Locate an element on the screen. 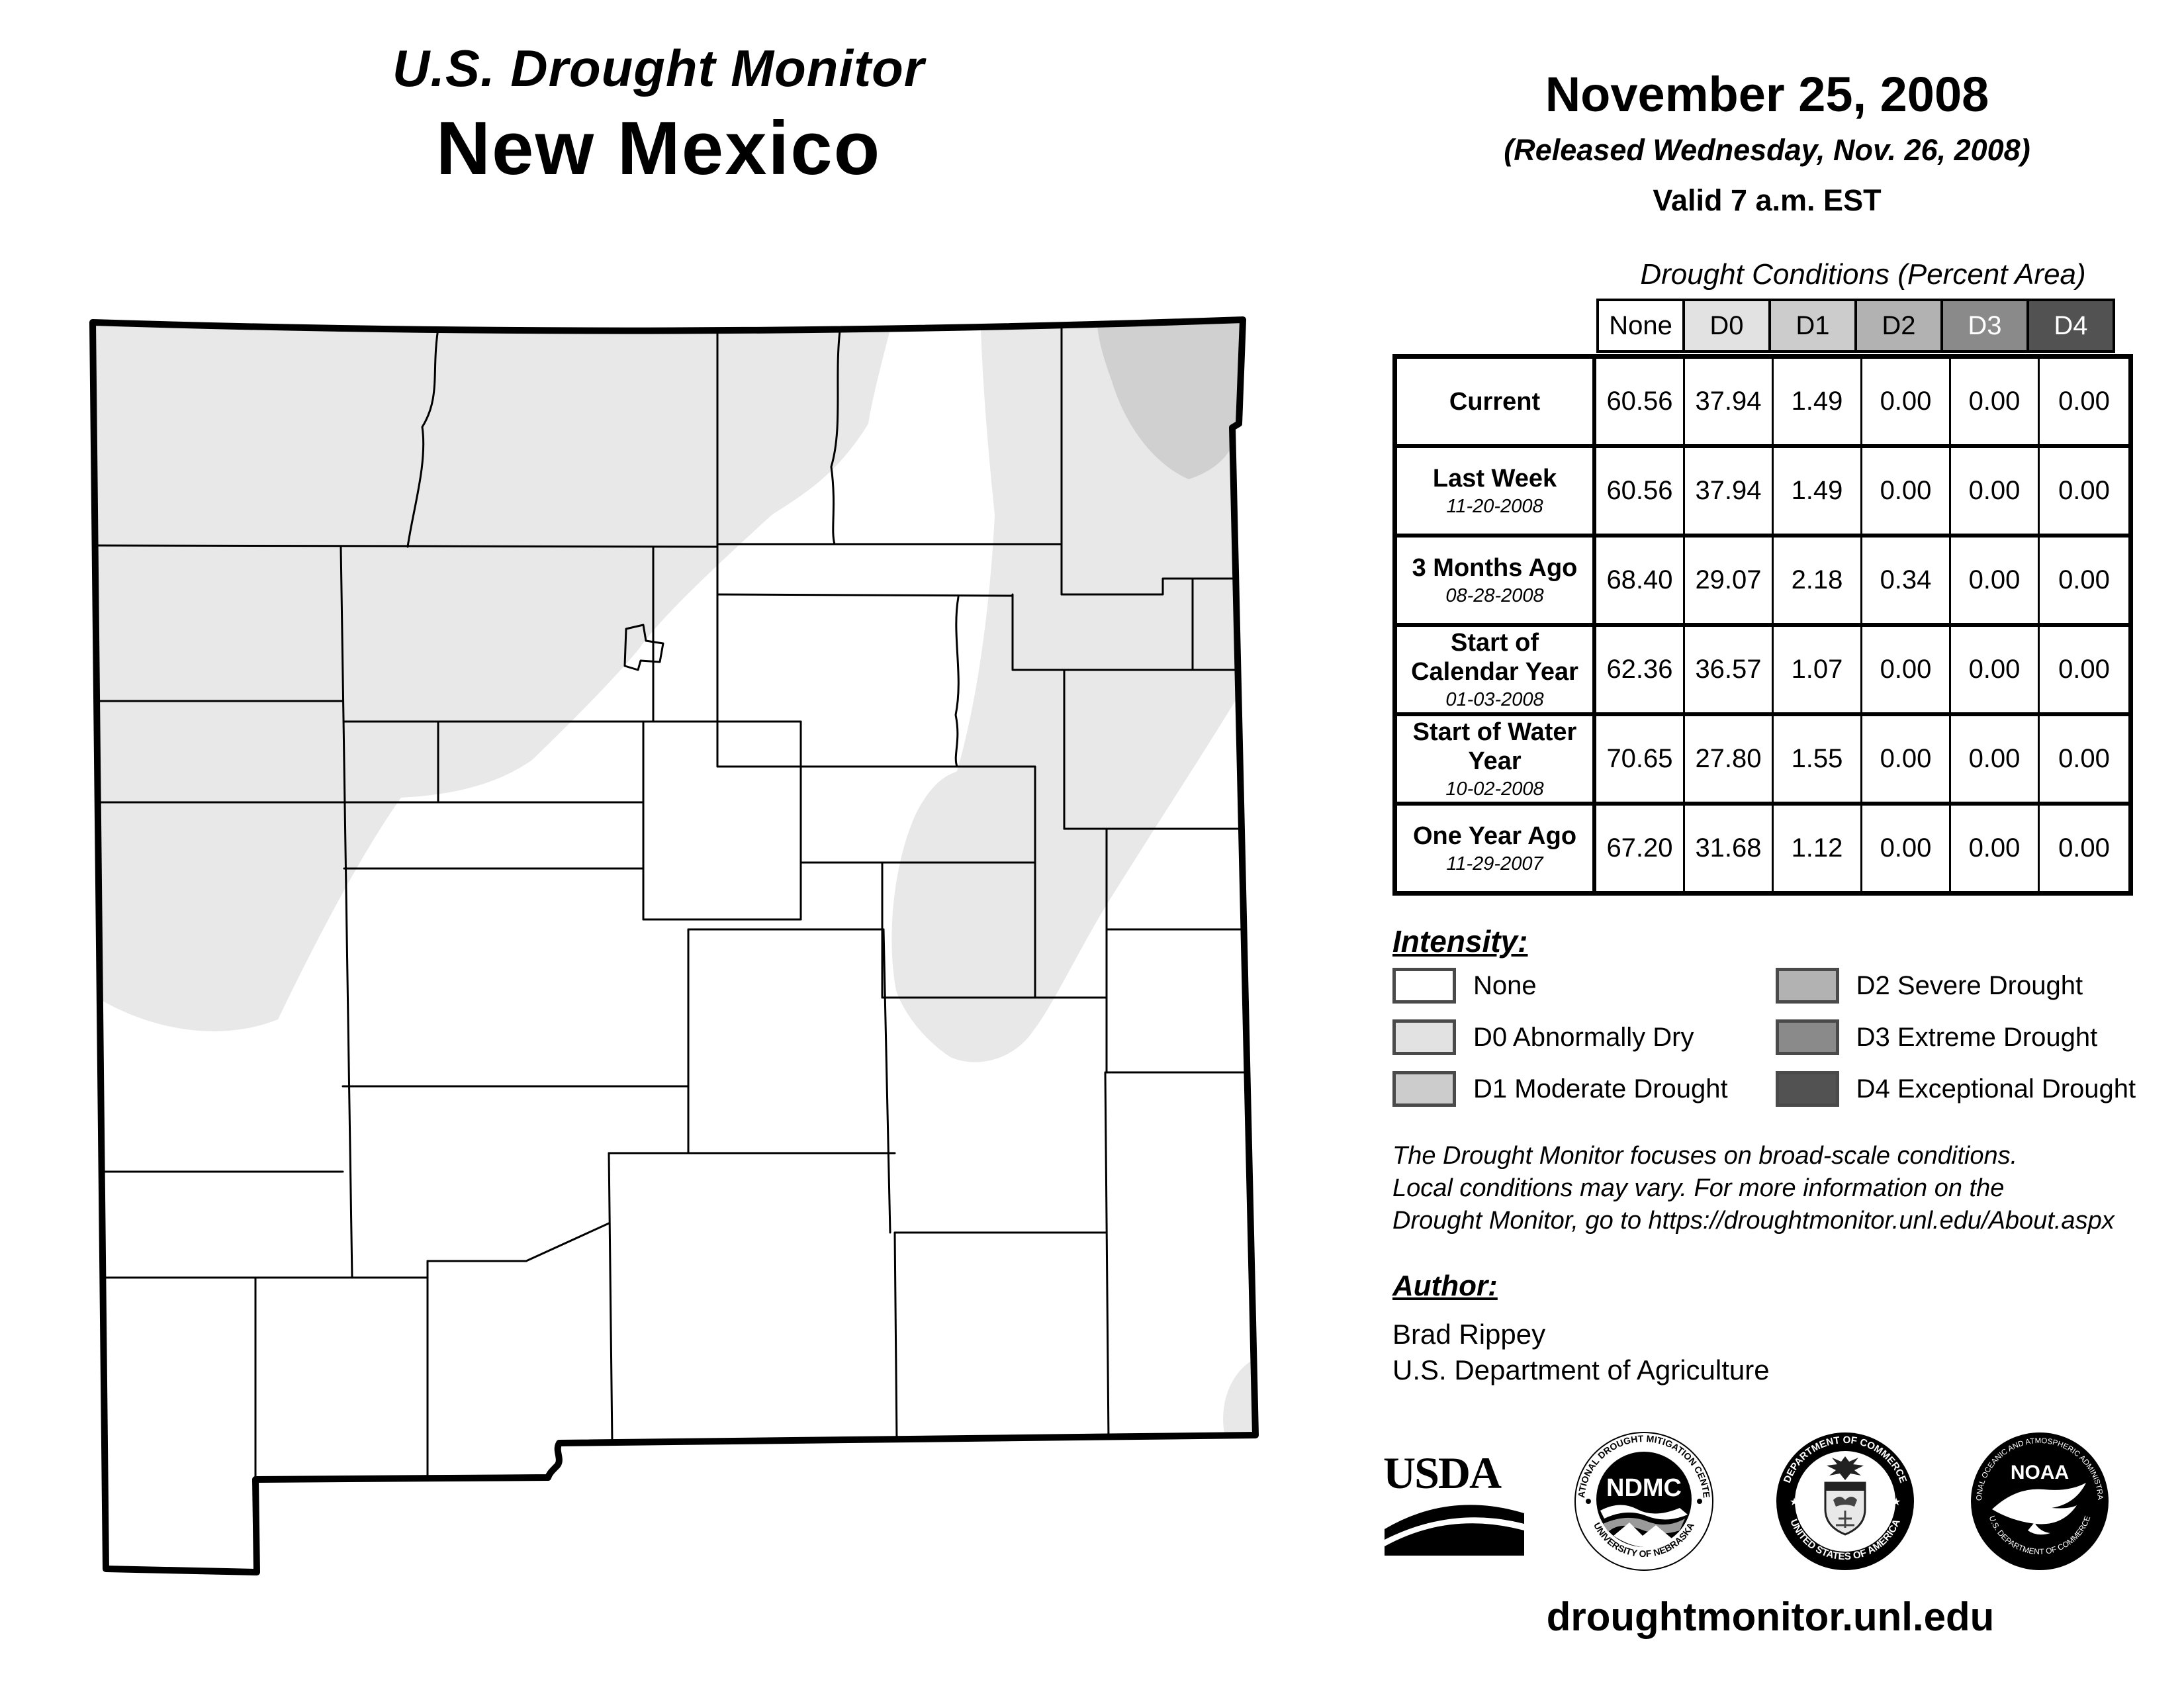 The image size is (2184, 1688). table-cell: 31.68 is located at coordinates (1729, 848).